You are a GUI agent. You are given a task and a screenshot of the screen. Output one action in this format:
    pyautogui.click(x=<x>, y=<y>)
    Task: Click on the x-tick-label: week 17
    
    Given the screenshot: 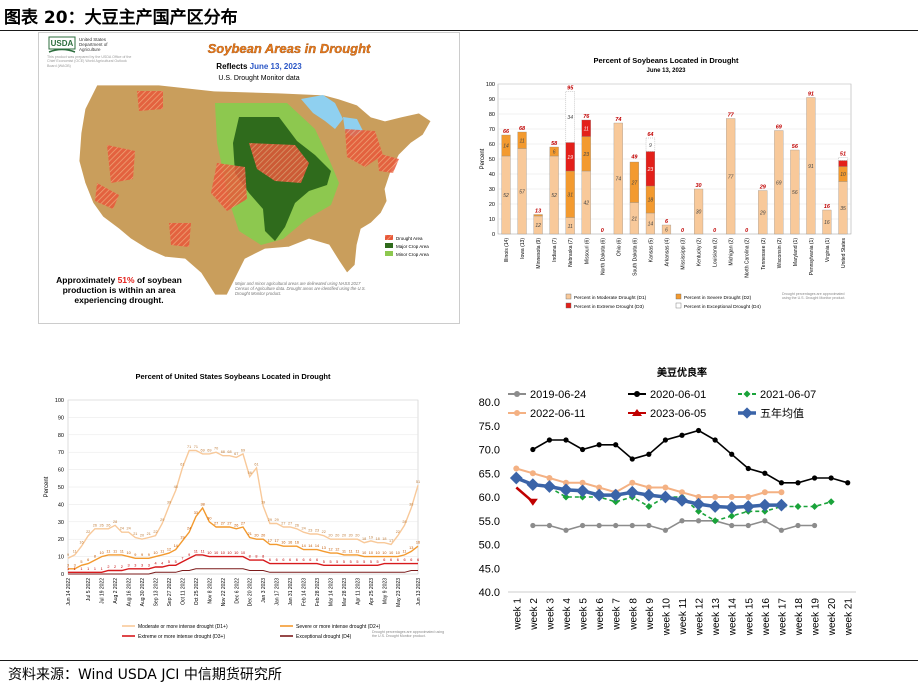 What is the action you would take?
    pyautogui.click(x=782, y=617)
    